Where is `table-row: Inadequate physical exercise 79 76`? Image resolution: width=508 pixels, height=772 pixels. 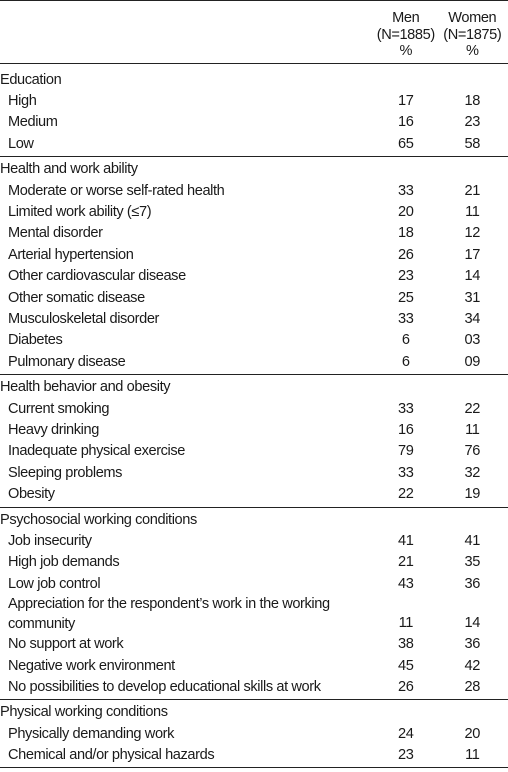
table-row: Inadequate physical exercise 79 76 is located at coordinates (254, 451).